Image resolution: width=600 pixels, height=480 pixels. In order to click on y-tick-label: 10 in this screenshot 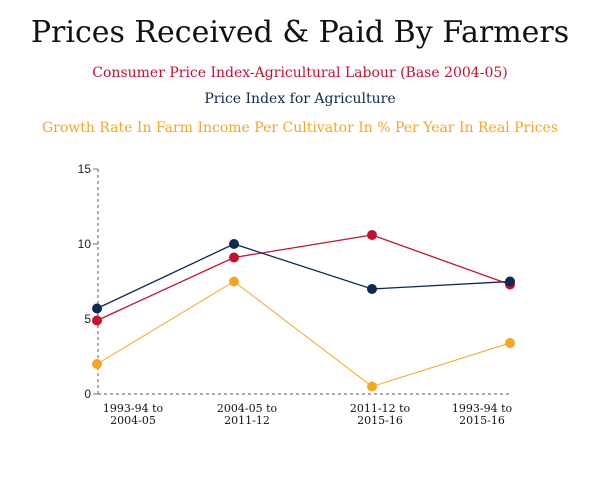, I will do `click(85, 244)`.